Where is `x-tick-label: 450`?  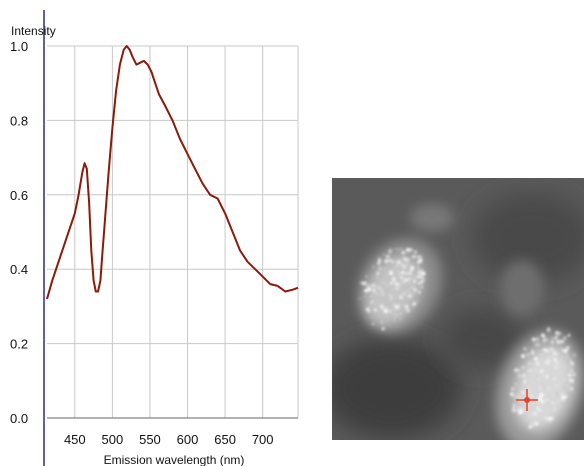 x-tick-label: 450 is located at coordinates (75, 439).